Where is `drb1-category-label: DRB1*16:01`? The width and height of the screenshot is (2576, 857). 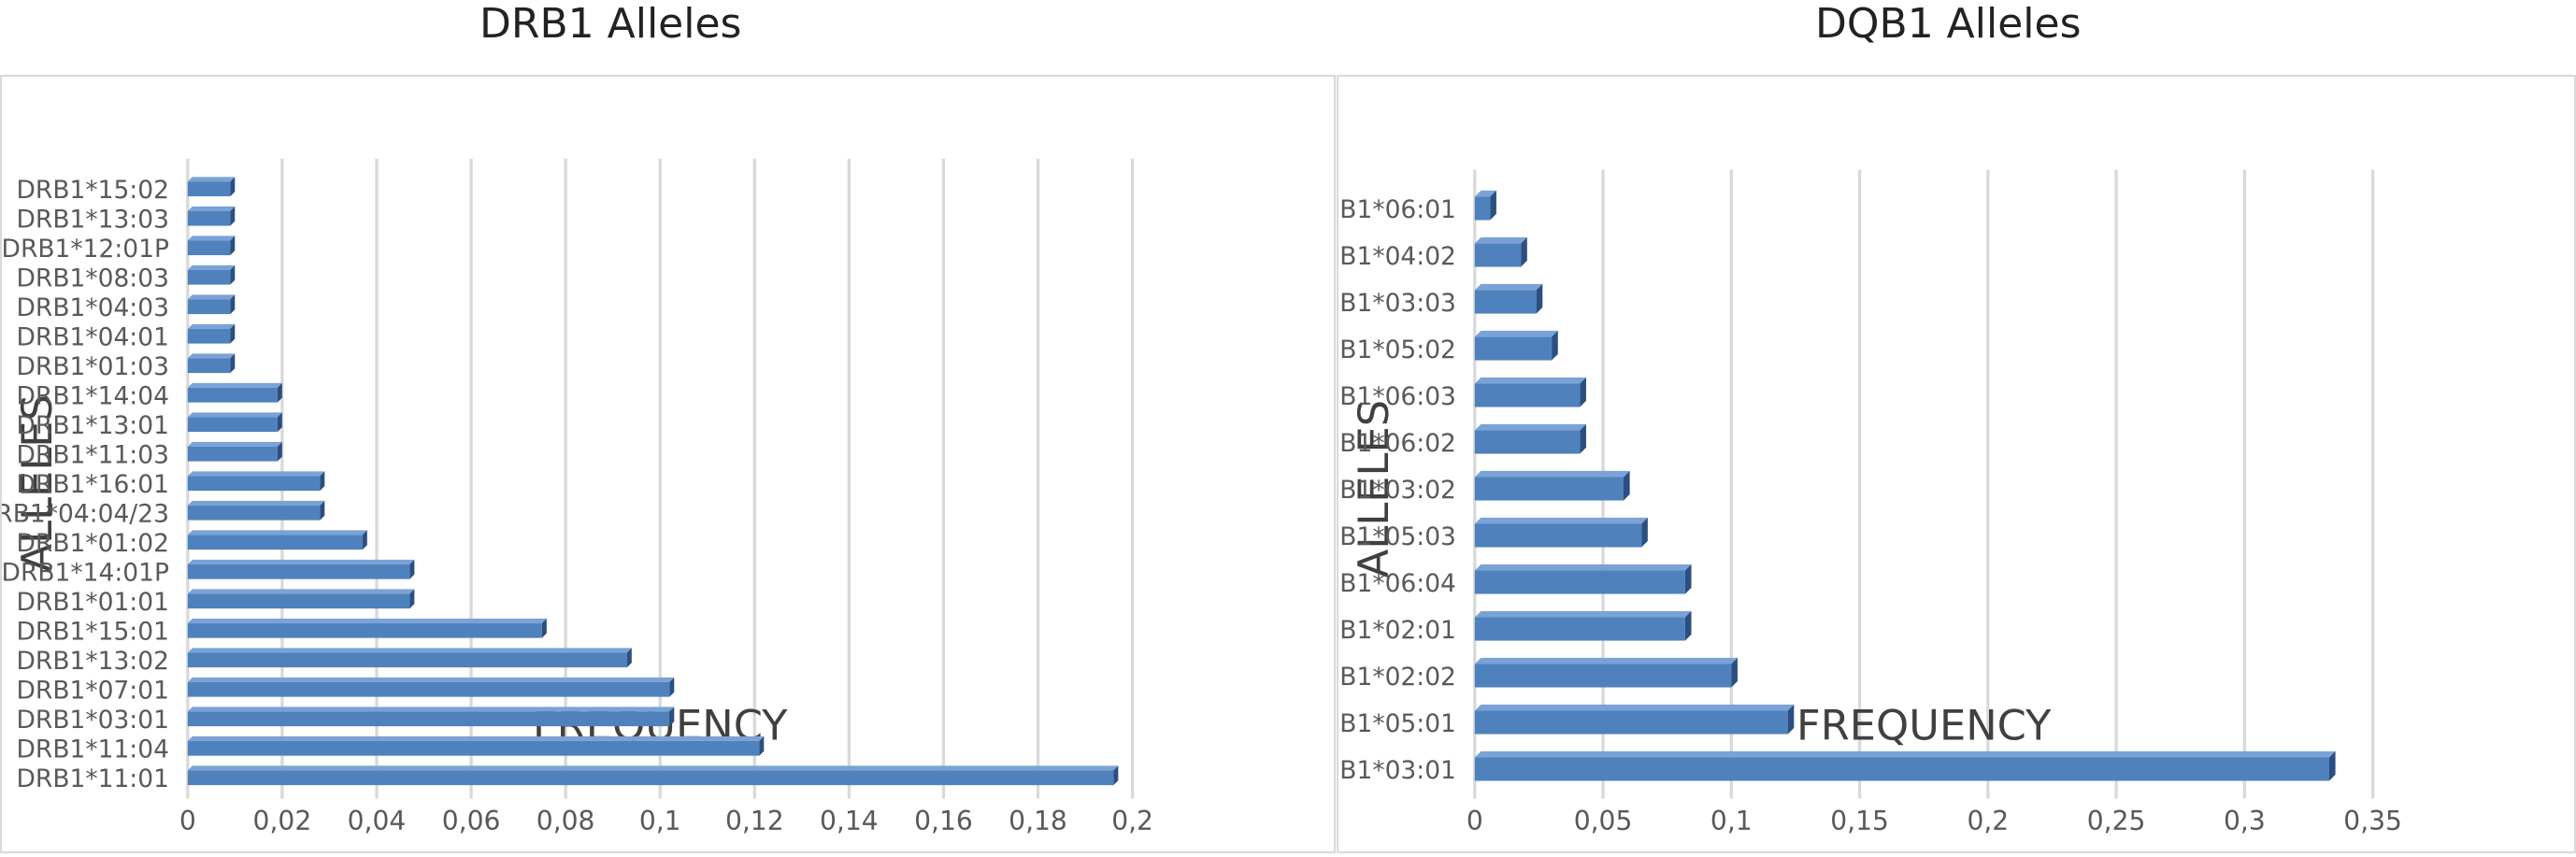 drb1-category-label: DRB1*16:01 is located at coordinates (93, 484).